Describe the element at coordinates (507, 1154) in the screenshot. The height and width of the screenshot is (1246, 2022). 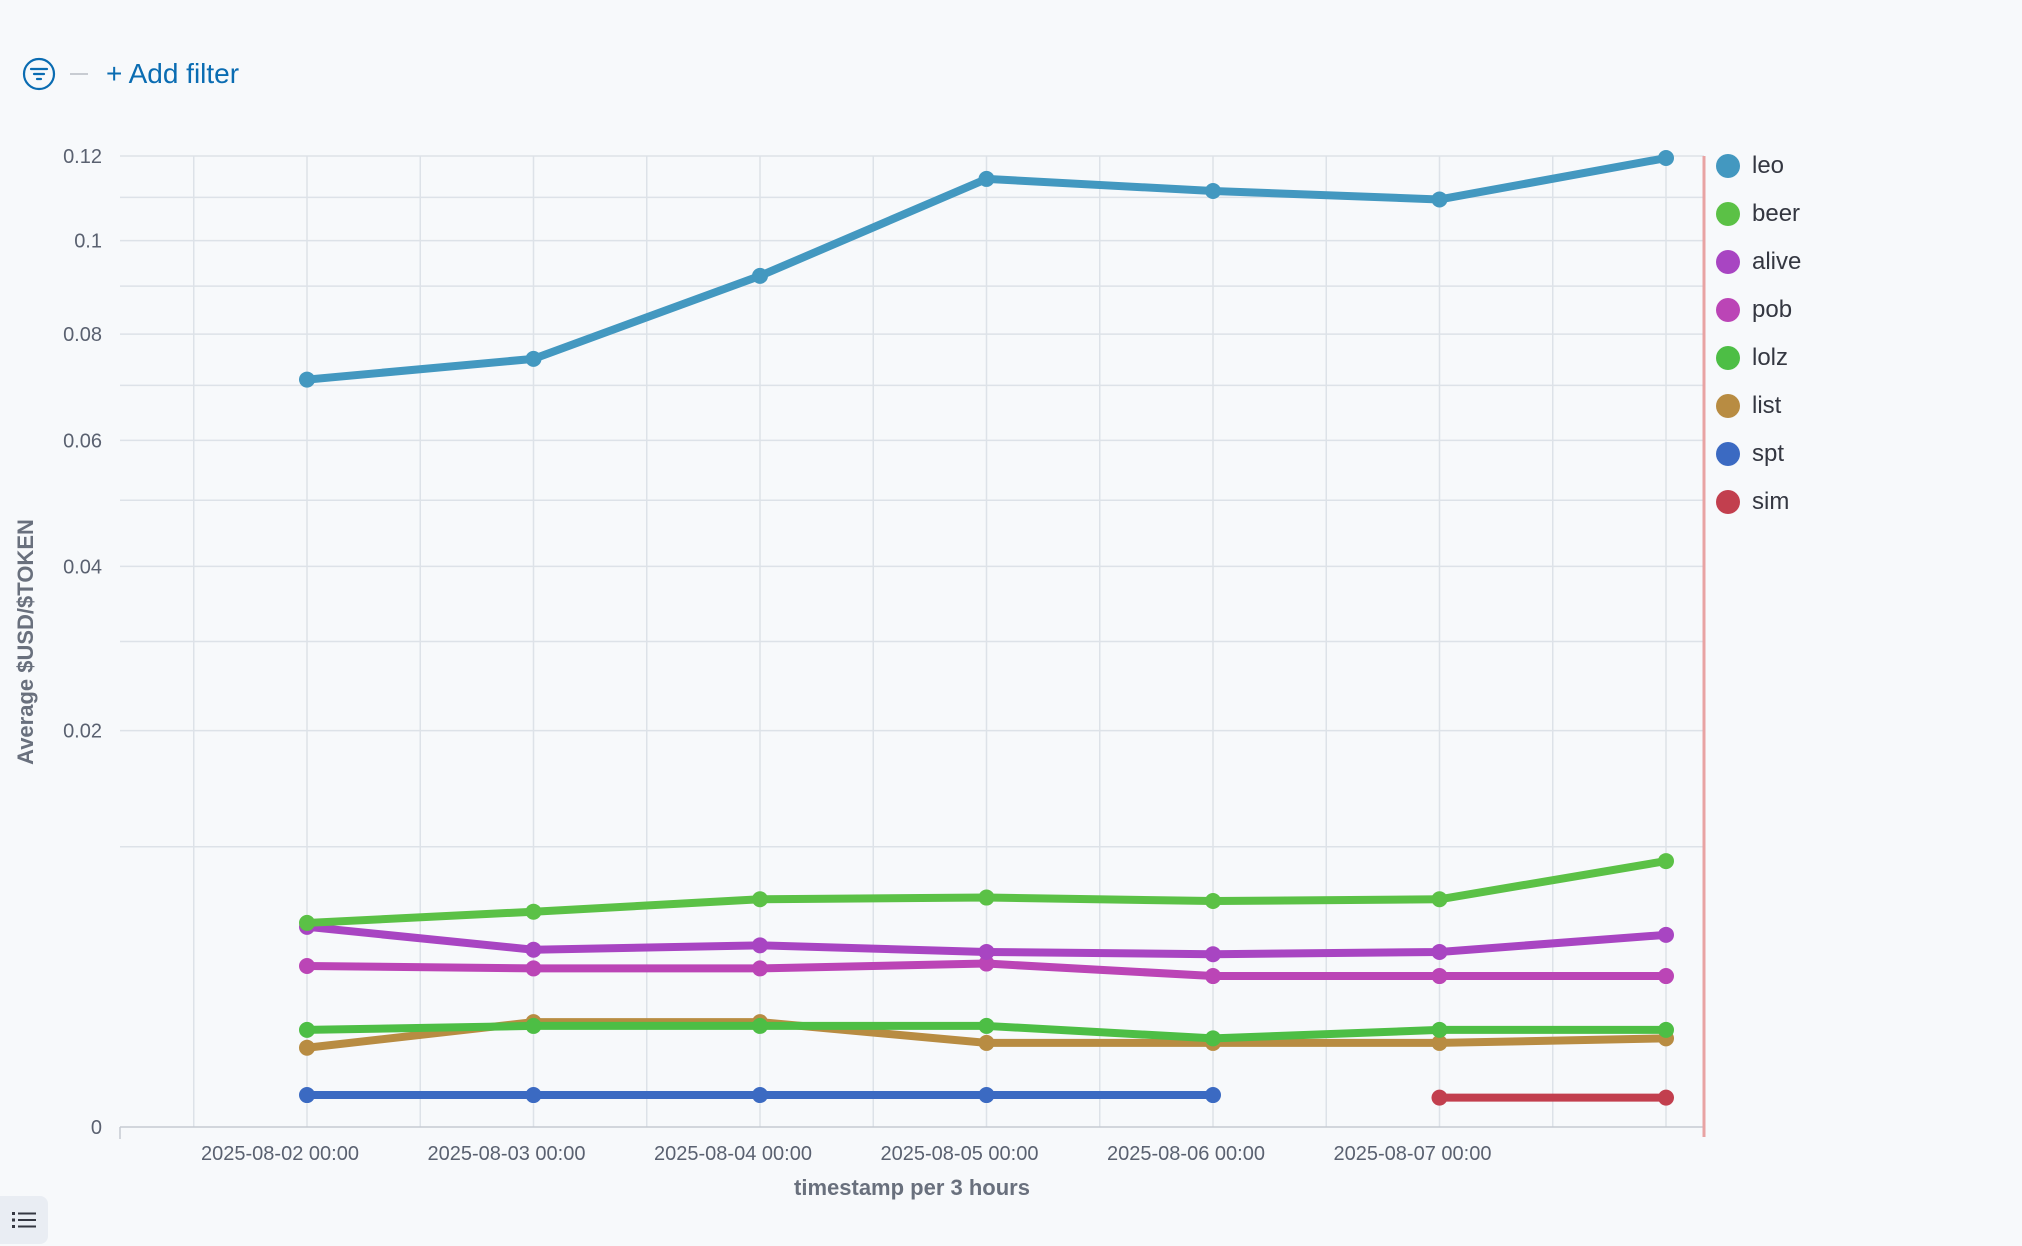
I see `x-tick-label: 2025-08-03 00:00` at that location.